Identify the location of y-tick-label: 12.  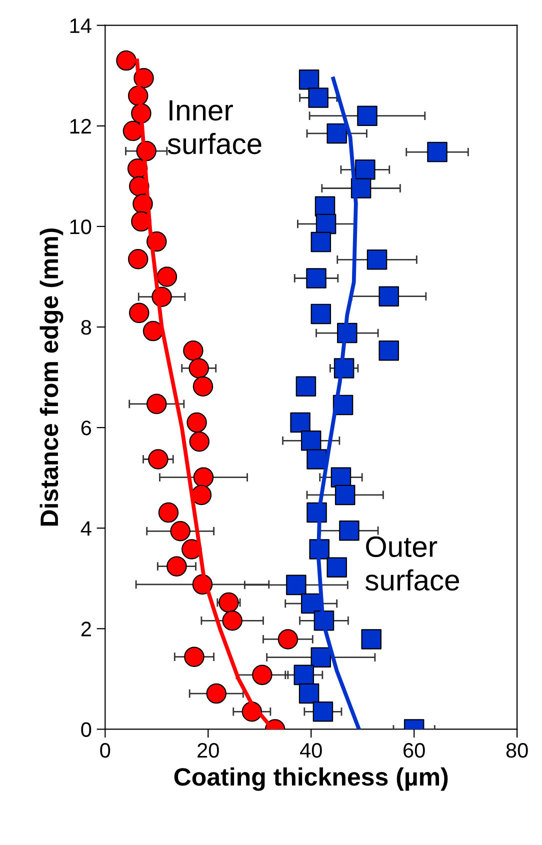
(80, 126).